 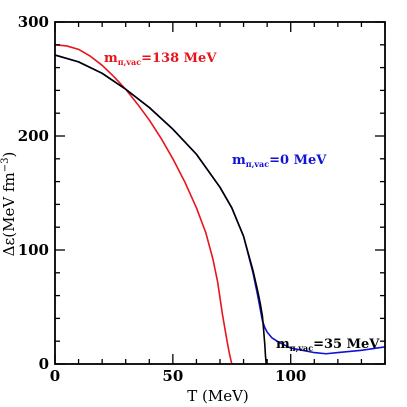 What do you see at coordinates (9, 204) in the screenshot?
I see `y-axis-label: Δε(MeV fm−3)` at bounding box center [9, 204].